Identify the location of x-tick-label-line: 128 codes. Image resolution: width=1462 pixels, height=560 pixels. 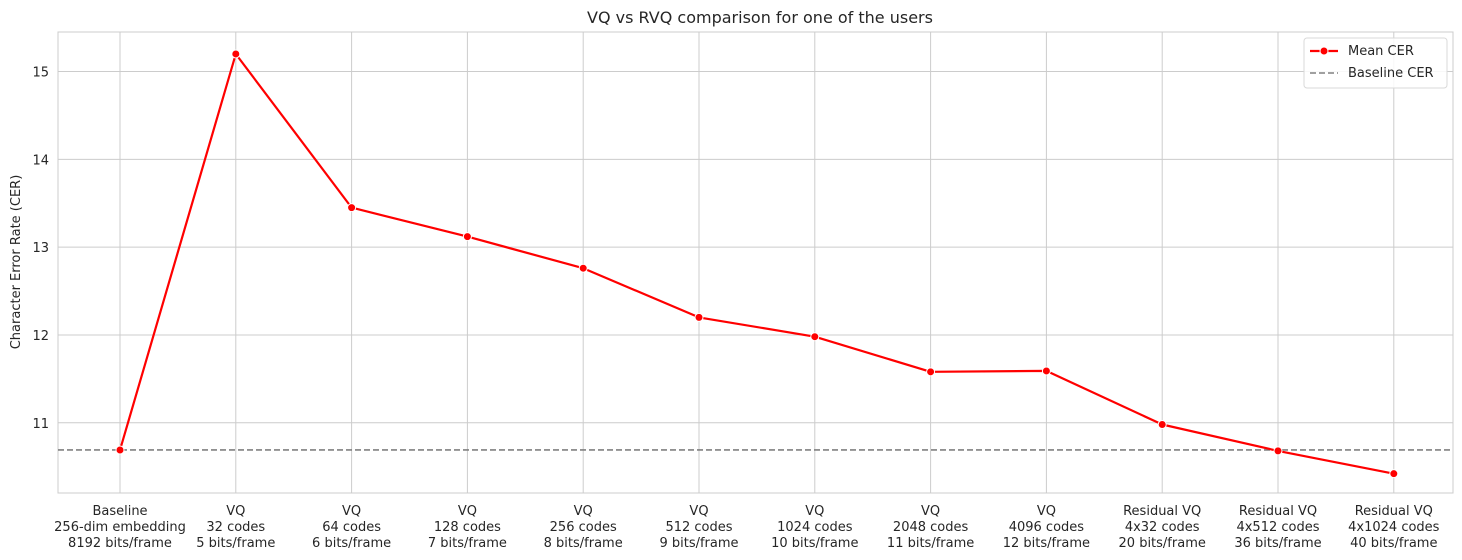
(467, 527).